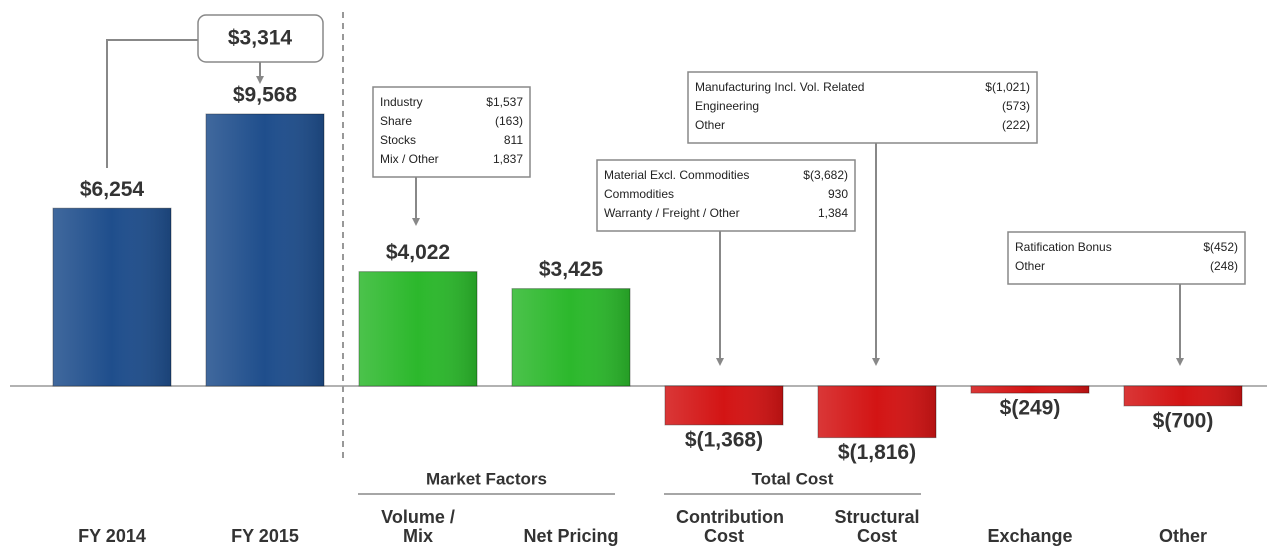  I want to click on value-label: $(1,368), so click(724, 439).